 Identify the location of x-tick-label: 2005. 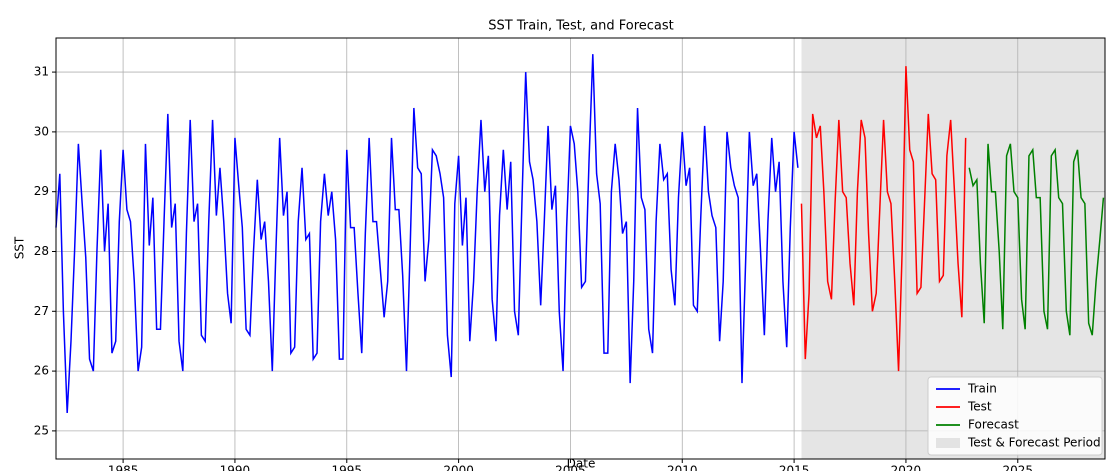
(570, 468).